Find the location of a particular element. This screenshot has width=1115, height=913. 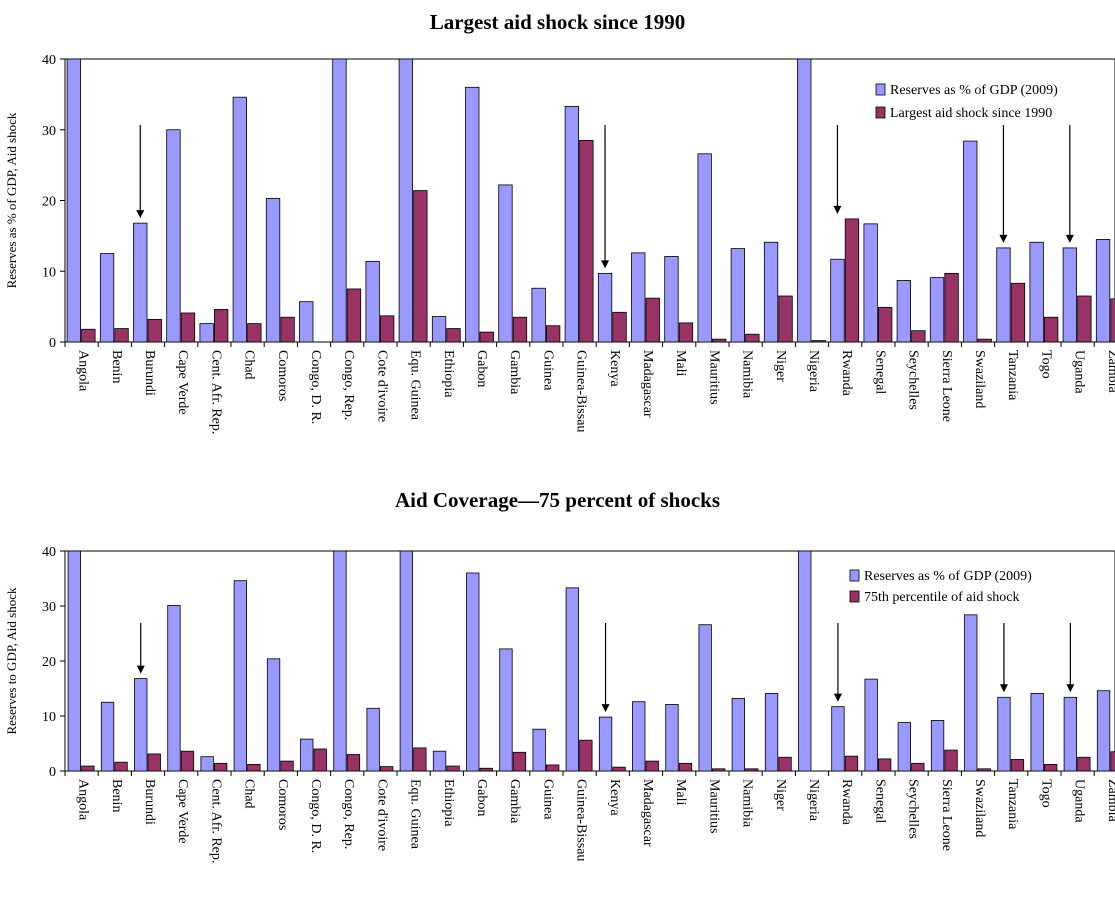

x-tick-label: Senegal is located at coordinates (879, 801).